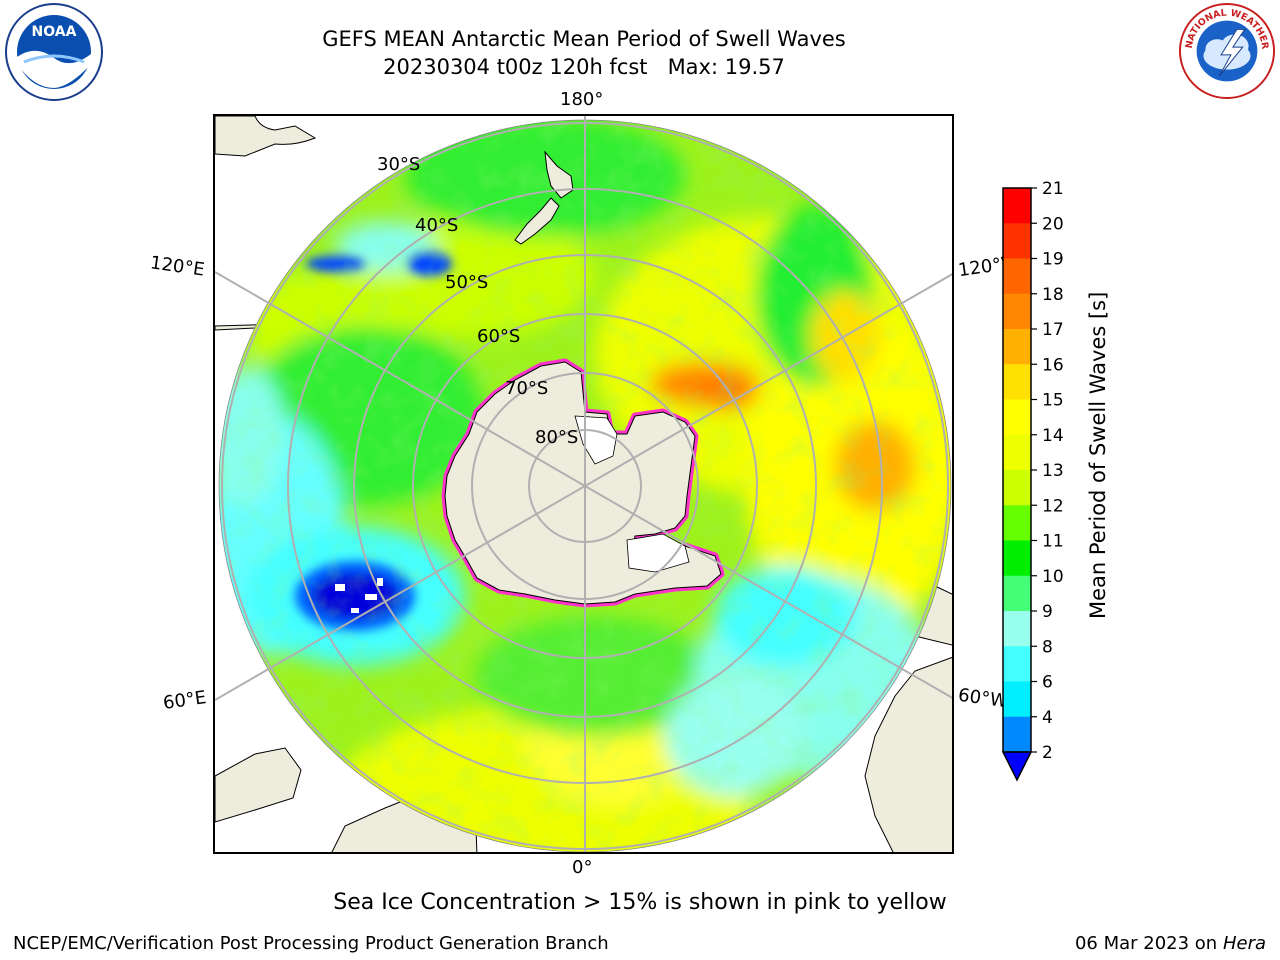 The width and height of the screenshot is (1280, 960). I want to click on nws-logo: NATIONAL WEATHER SERVICE, so click(1225, 50).